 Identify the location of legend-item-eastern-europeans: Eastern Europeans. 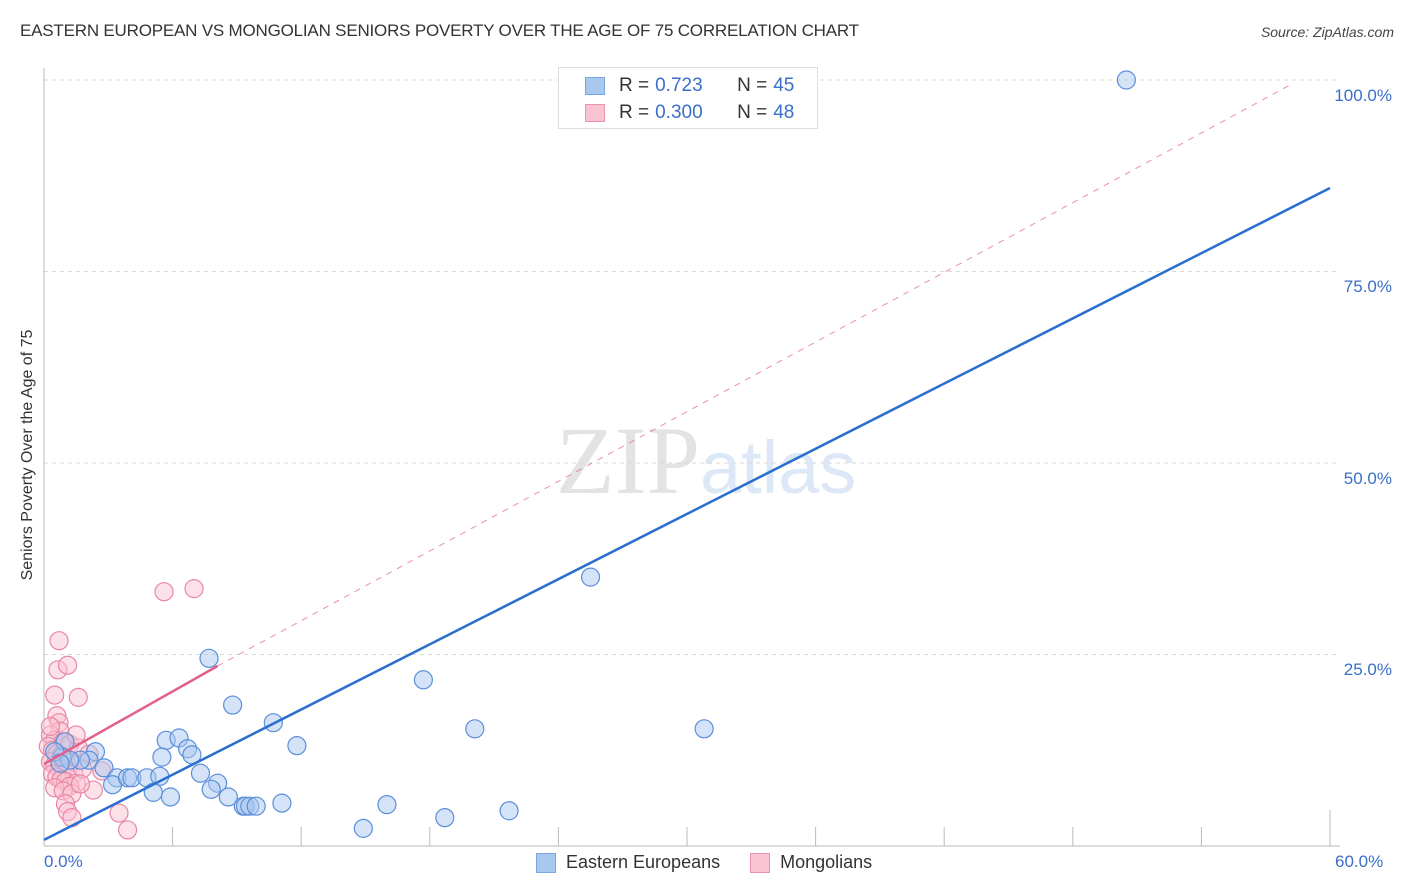
(628, 862).